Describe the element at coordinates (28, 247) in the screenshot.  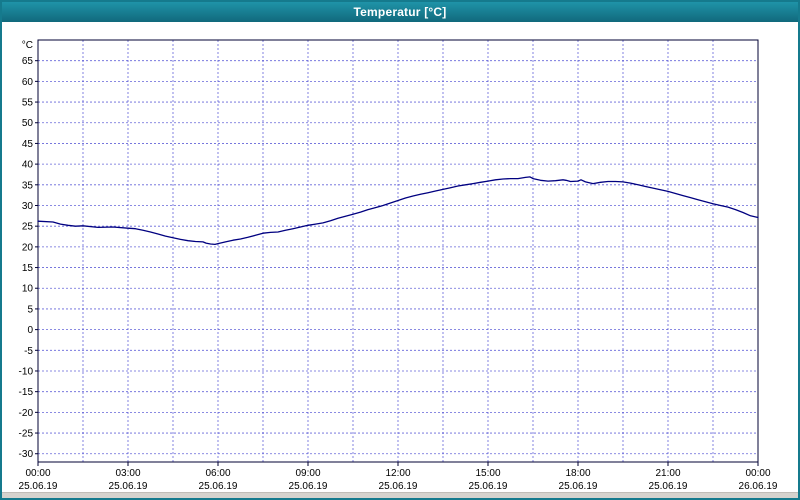
I see `svg-text: 20` at that location.